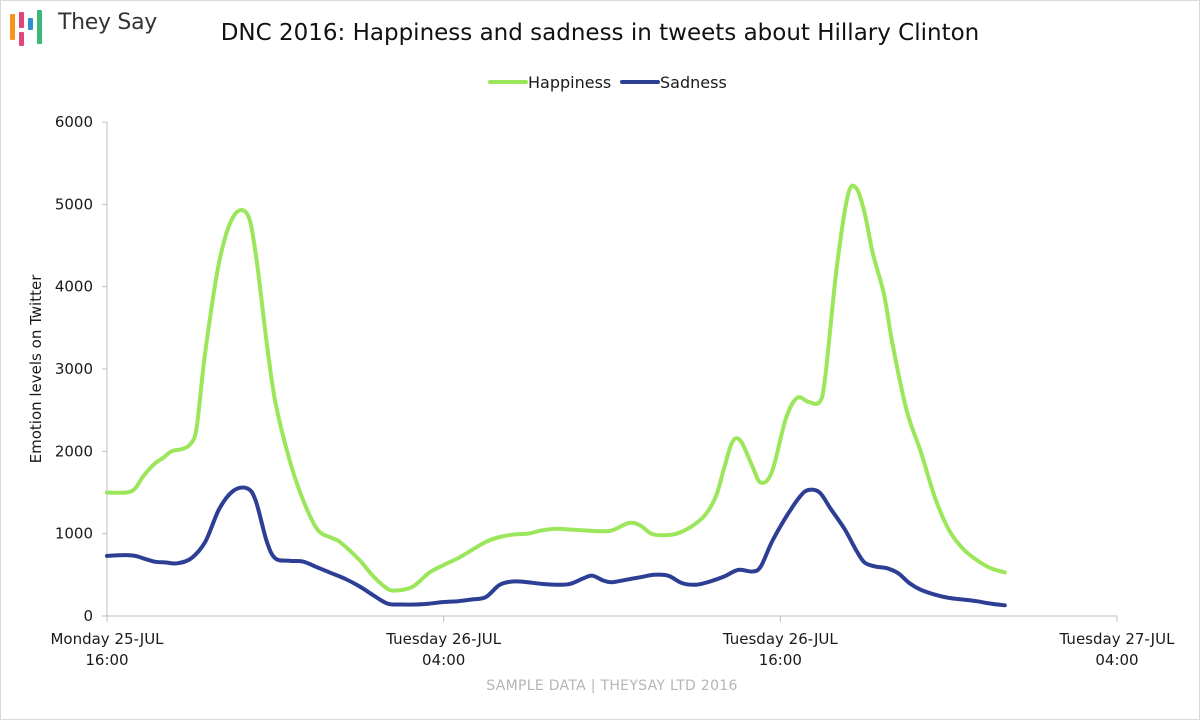 Image resolution: width=1200 pixels, height=720 pixels. I want to click on y-tick-label: 6000, so click(74, 122).